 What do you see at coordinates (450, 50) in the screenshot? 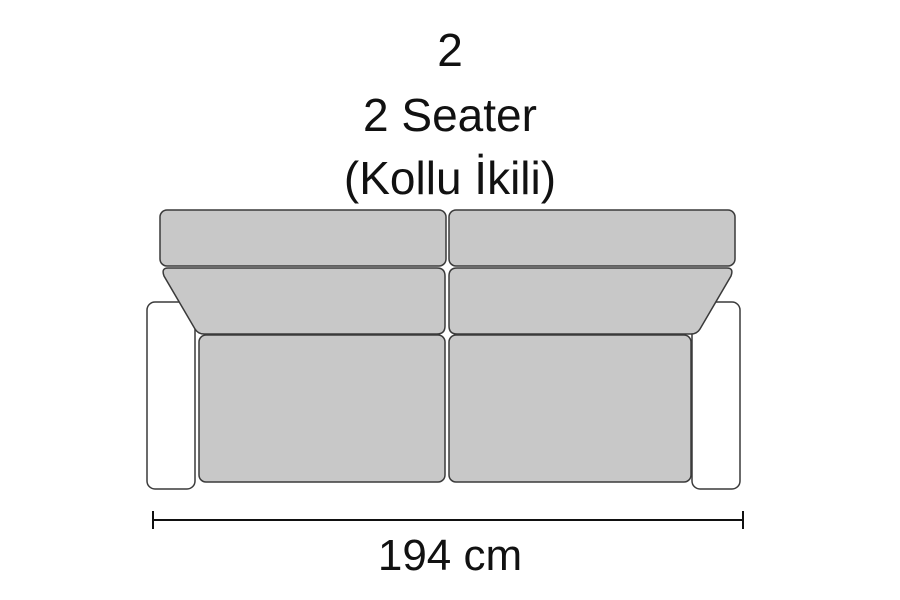
I see `sofa-number: 2` at bounding box center [450, 50].